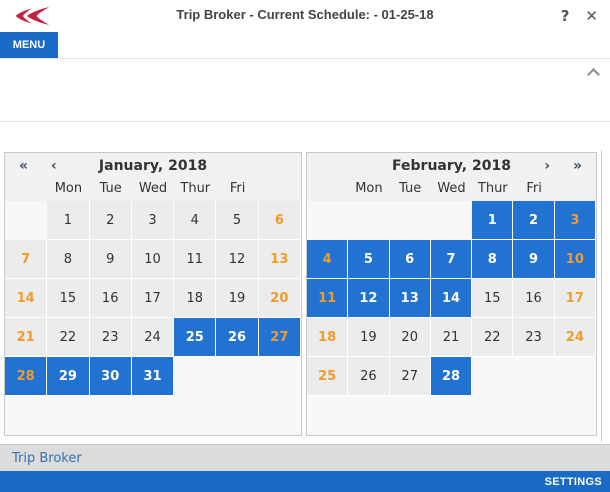 The height and width of the screenshot is (492, 610). Describe the element at coordinates (534, 259) in the screenshot. I see `day-cell-february-2018-9: 9` at that location.